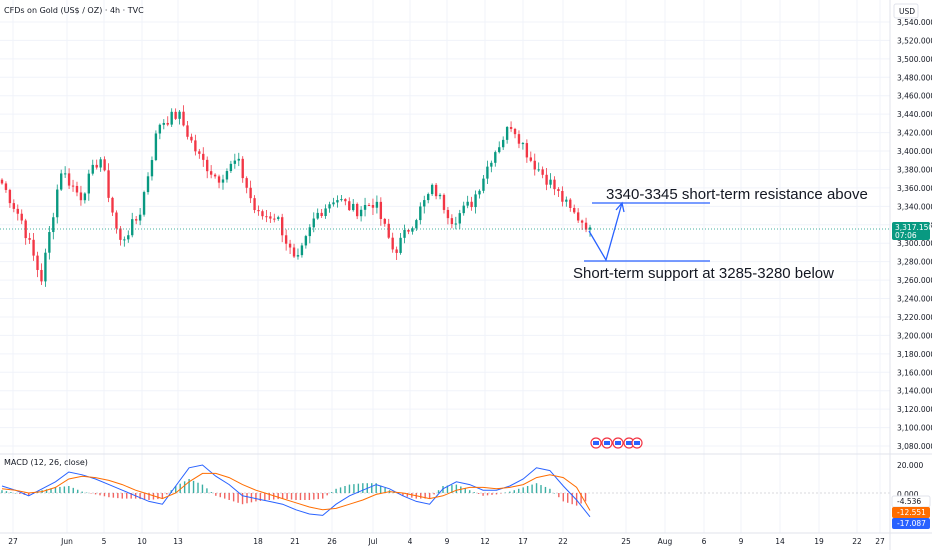 The width and height of the screenshot is (932, 550). I want to click on projection-path, so click(605, 232).